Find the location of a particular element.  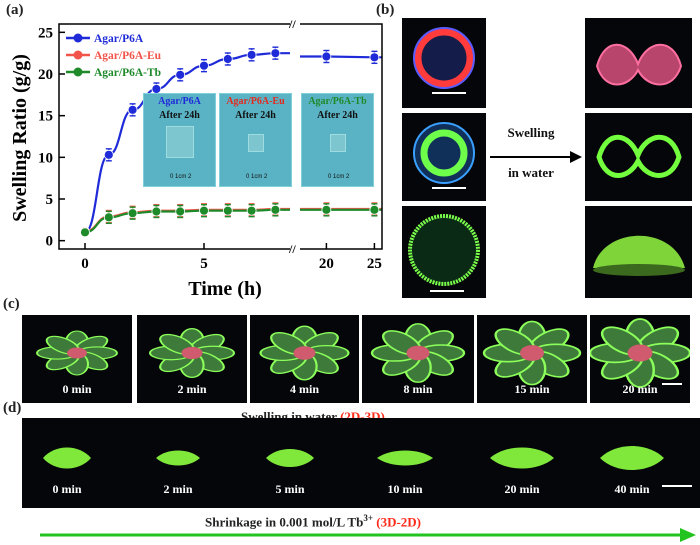

y-tick-label: 5 is located at coordinates (50, 200).